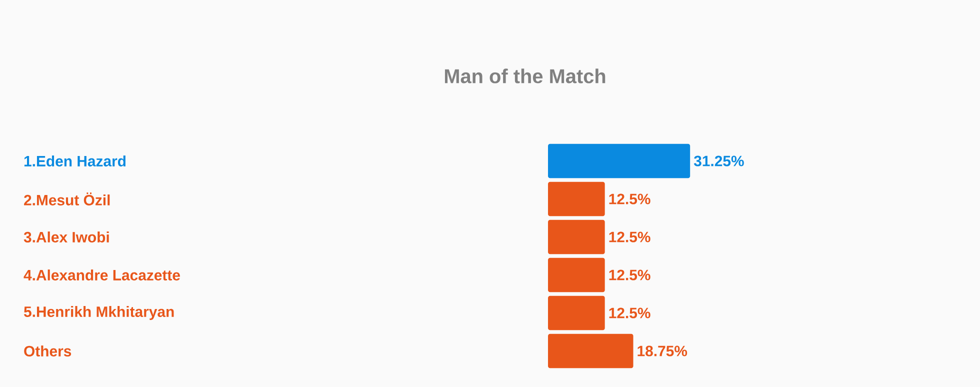  I want to click on y-tick-label: 1.Eden Hazard, so click(75, 161).